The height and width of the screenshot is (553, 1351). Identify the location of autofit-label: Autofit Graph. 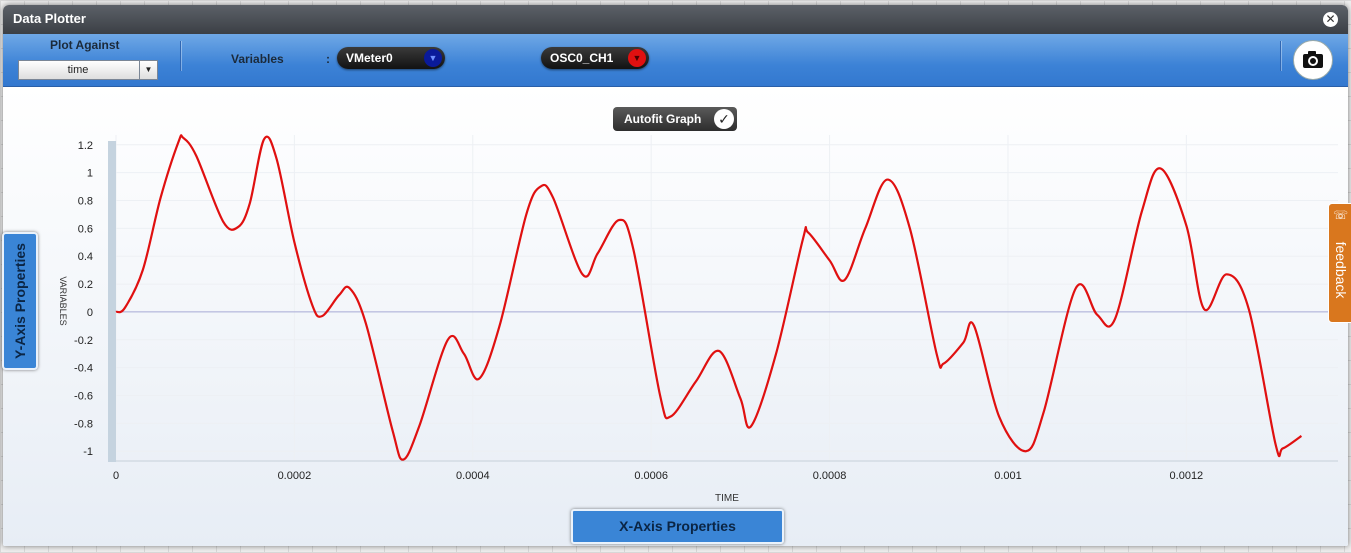
(663, 119).